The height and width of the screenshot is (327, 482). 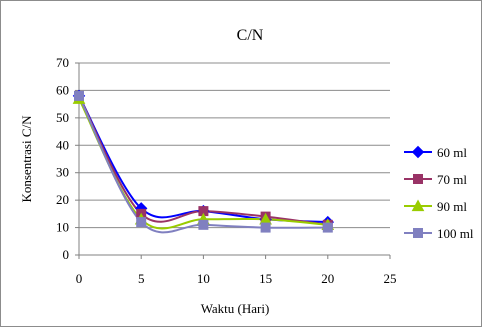 I want to click on x-tick-label: 5, so click(x=141, y=278).